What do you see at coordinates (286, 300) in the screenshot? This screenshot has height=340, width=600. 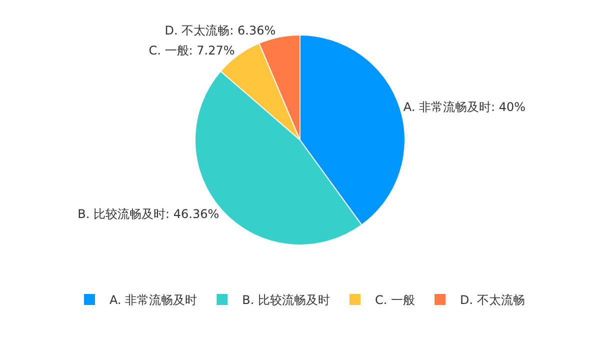 I see `legend-label: B. 比较流畅及时` at bounding box center [286, 300].